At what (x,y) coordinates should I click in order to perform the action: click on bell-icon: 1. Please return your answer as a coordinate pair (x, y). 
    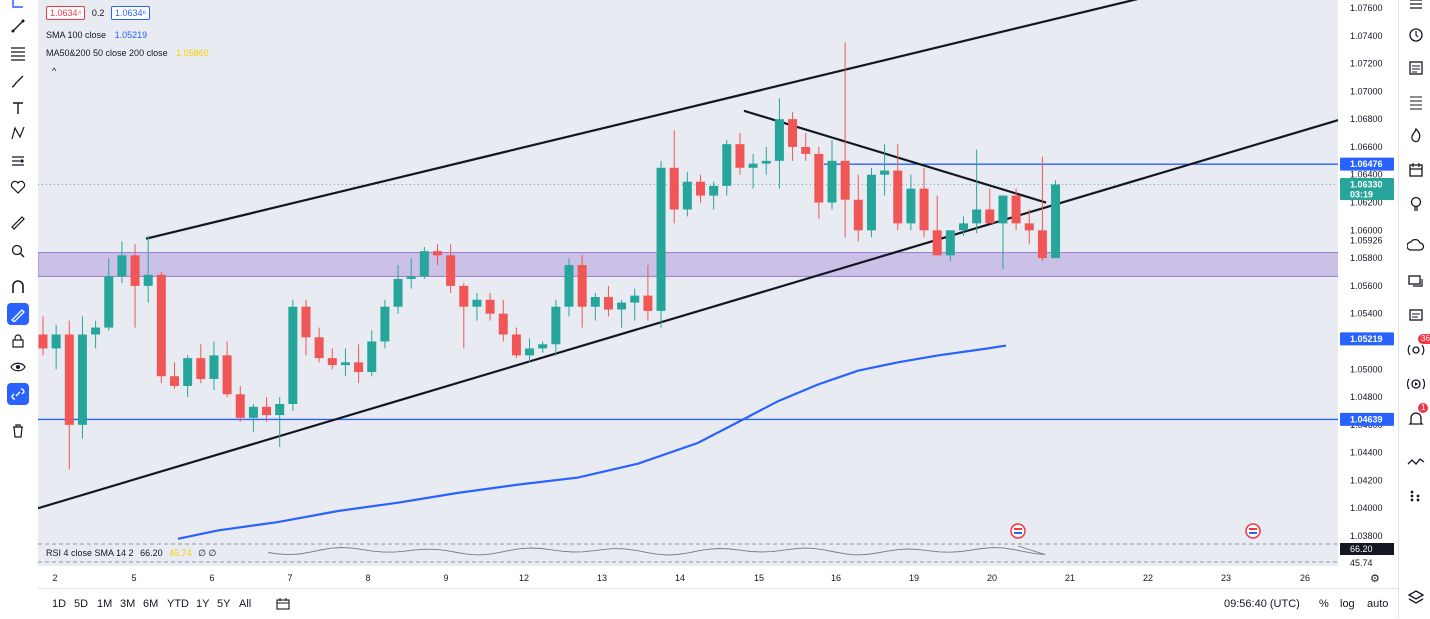
    Looking at the image, I should click on (1416, 417).